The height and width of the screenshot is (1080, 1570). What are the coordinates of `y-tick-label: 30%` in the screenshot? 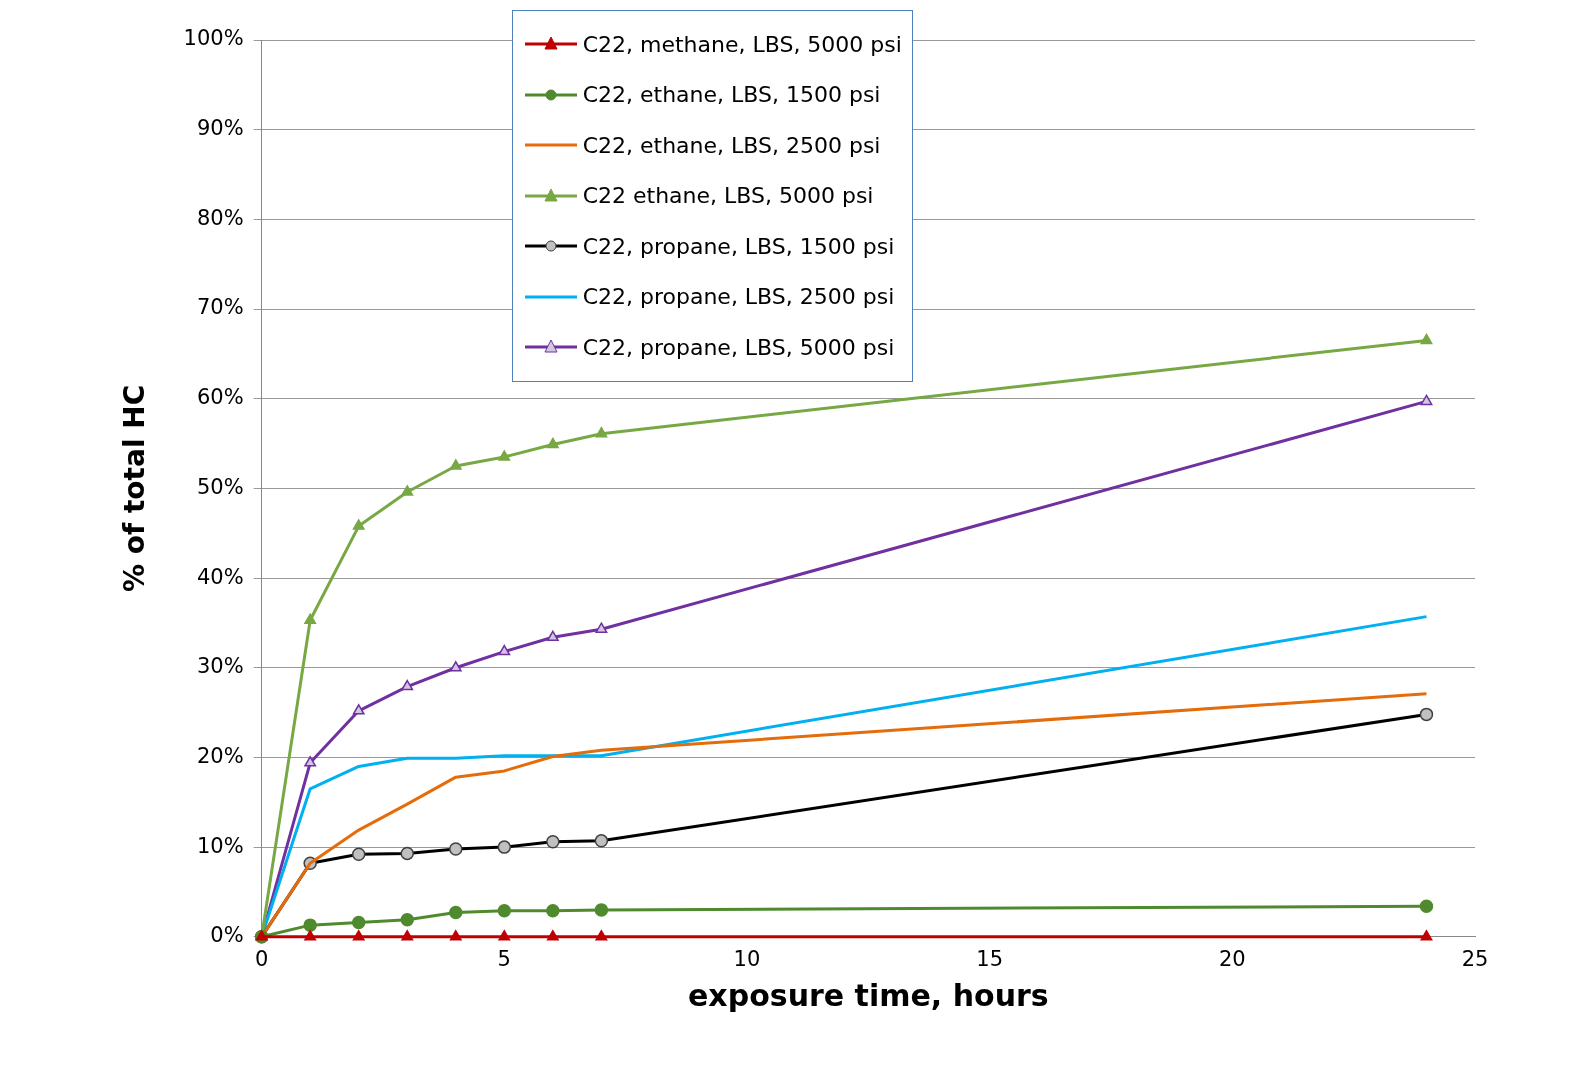 It's located at (220, 666).